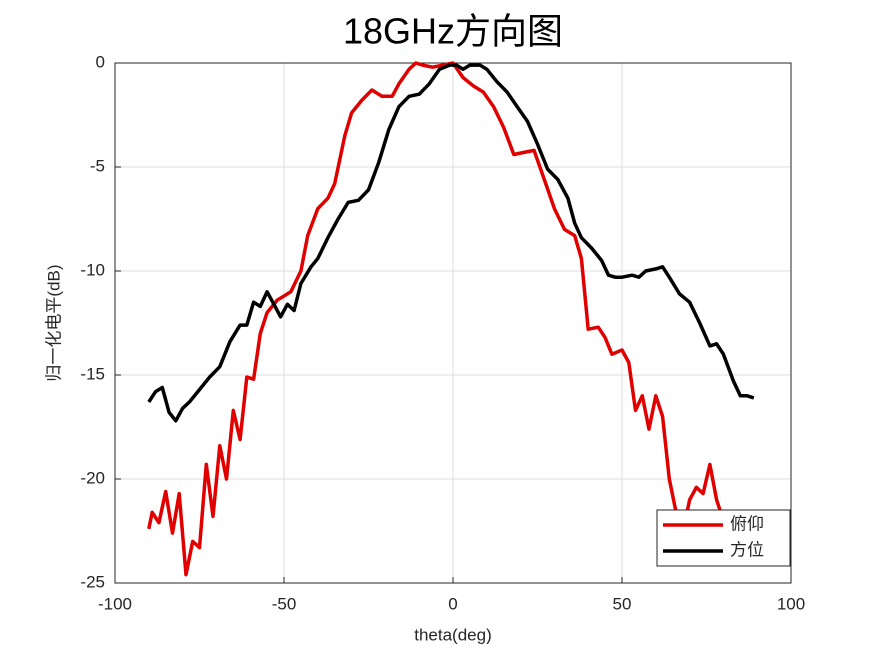 This screenshot has width=875, height=656. Describe the element at coordinates (92, 373) in the screenshot. I see `y-tick-label: -15` at that location.